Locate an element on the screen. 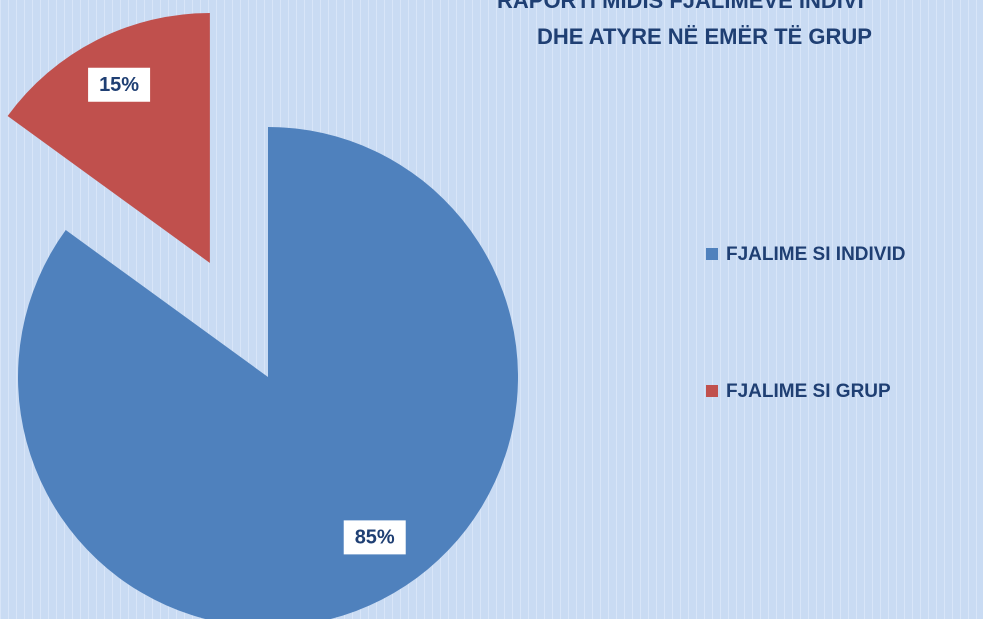  data-label: 85% is located at coordinates (375, 538).